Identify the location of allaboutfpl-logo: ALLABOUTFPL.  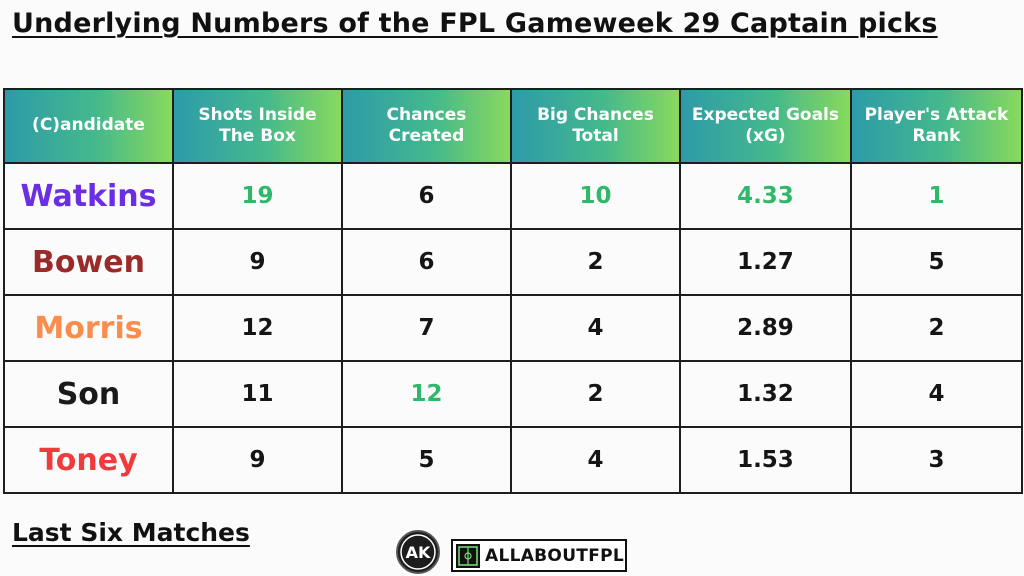
(539, 555).